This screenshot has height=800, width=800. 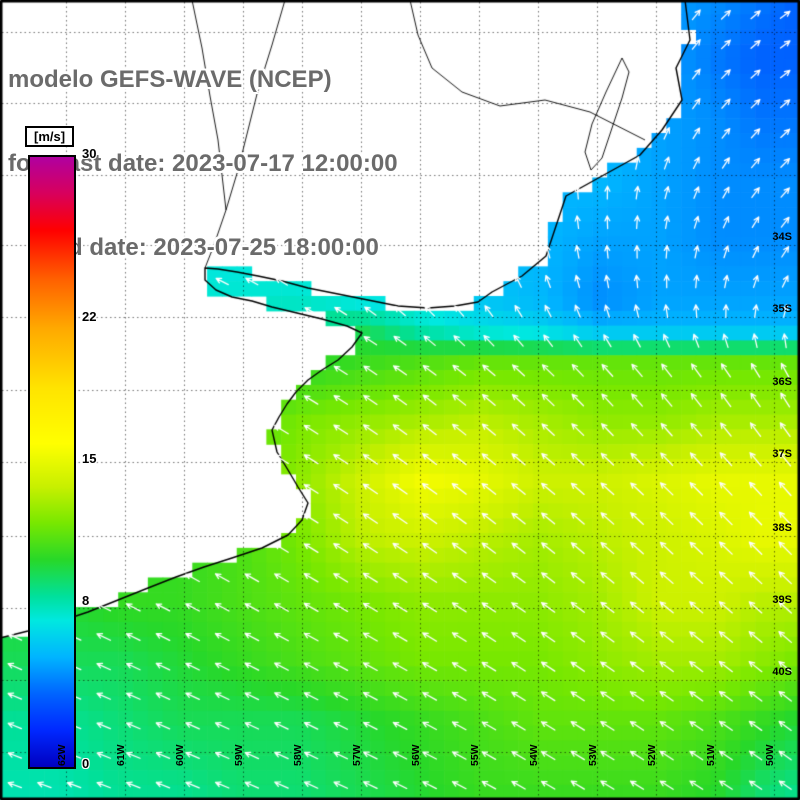 What do you see at coordinates (782, 382) in the screenshot?
I see `latitude-label: 36S` at bounding box center [782, 382].